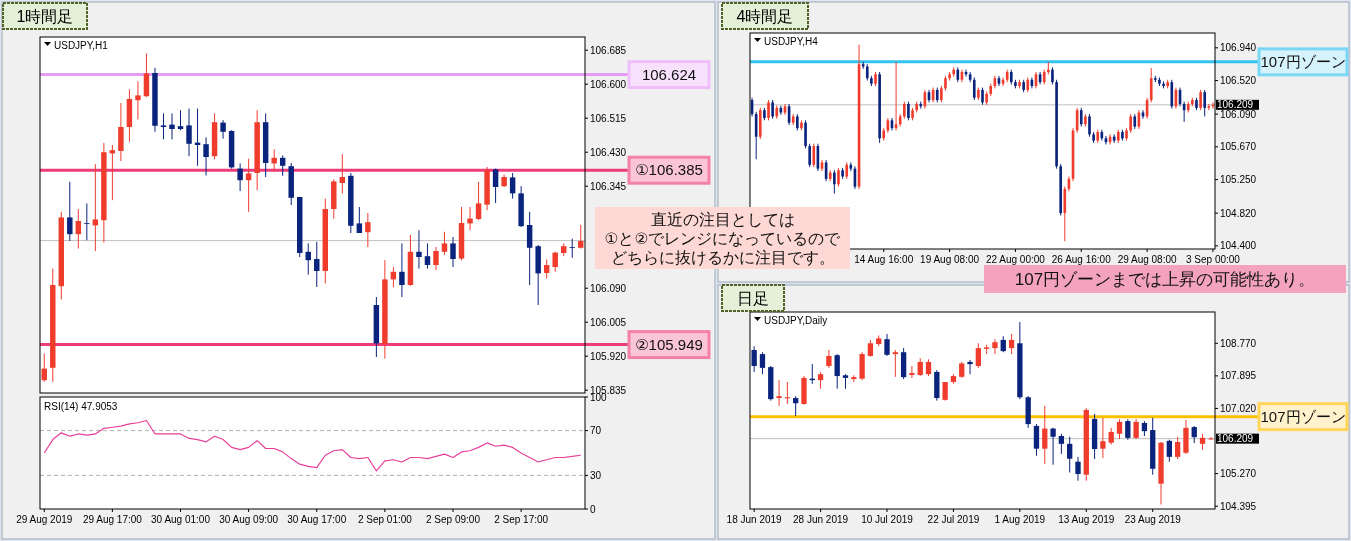  I want to click on x-tick-label: 23 Aug 2019, so click(1153, 519).